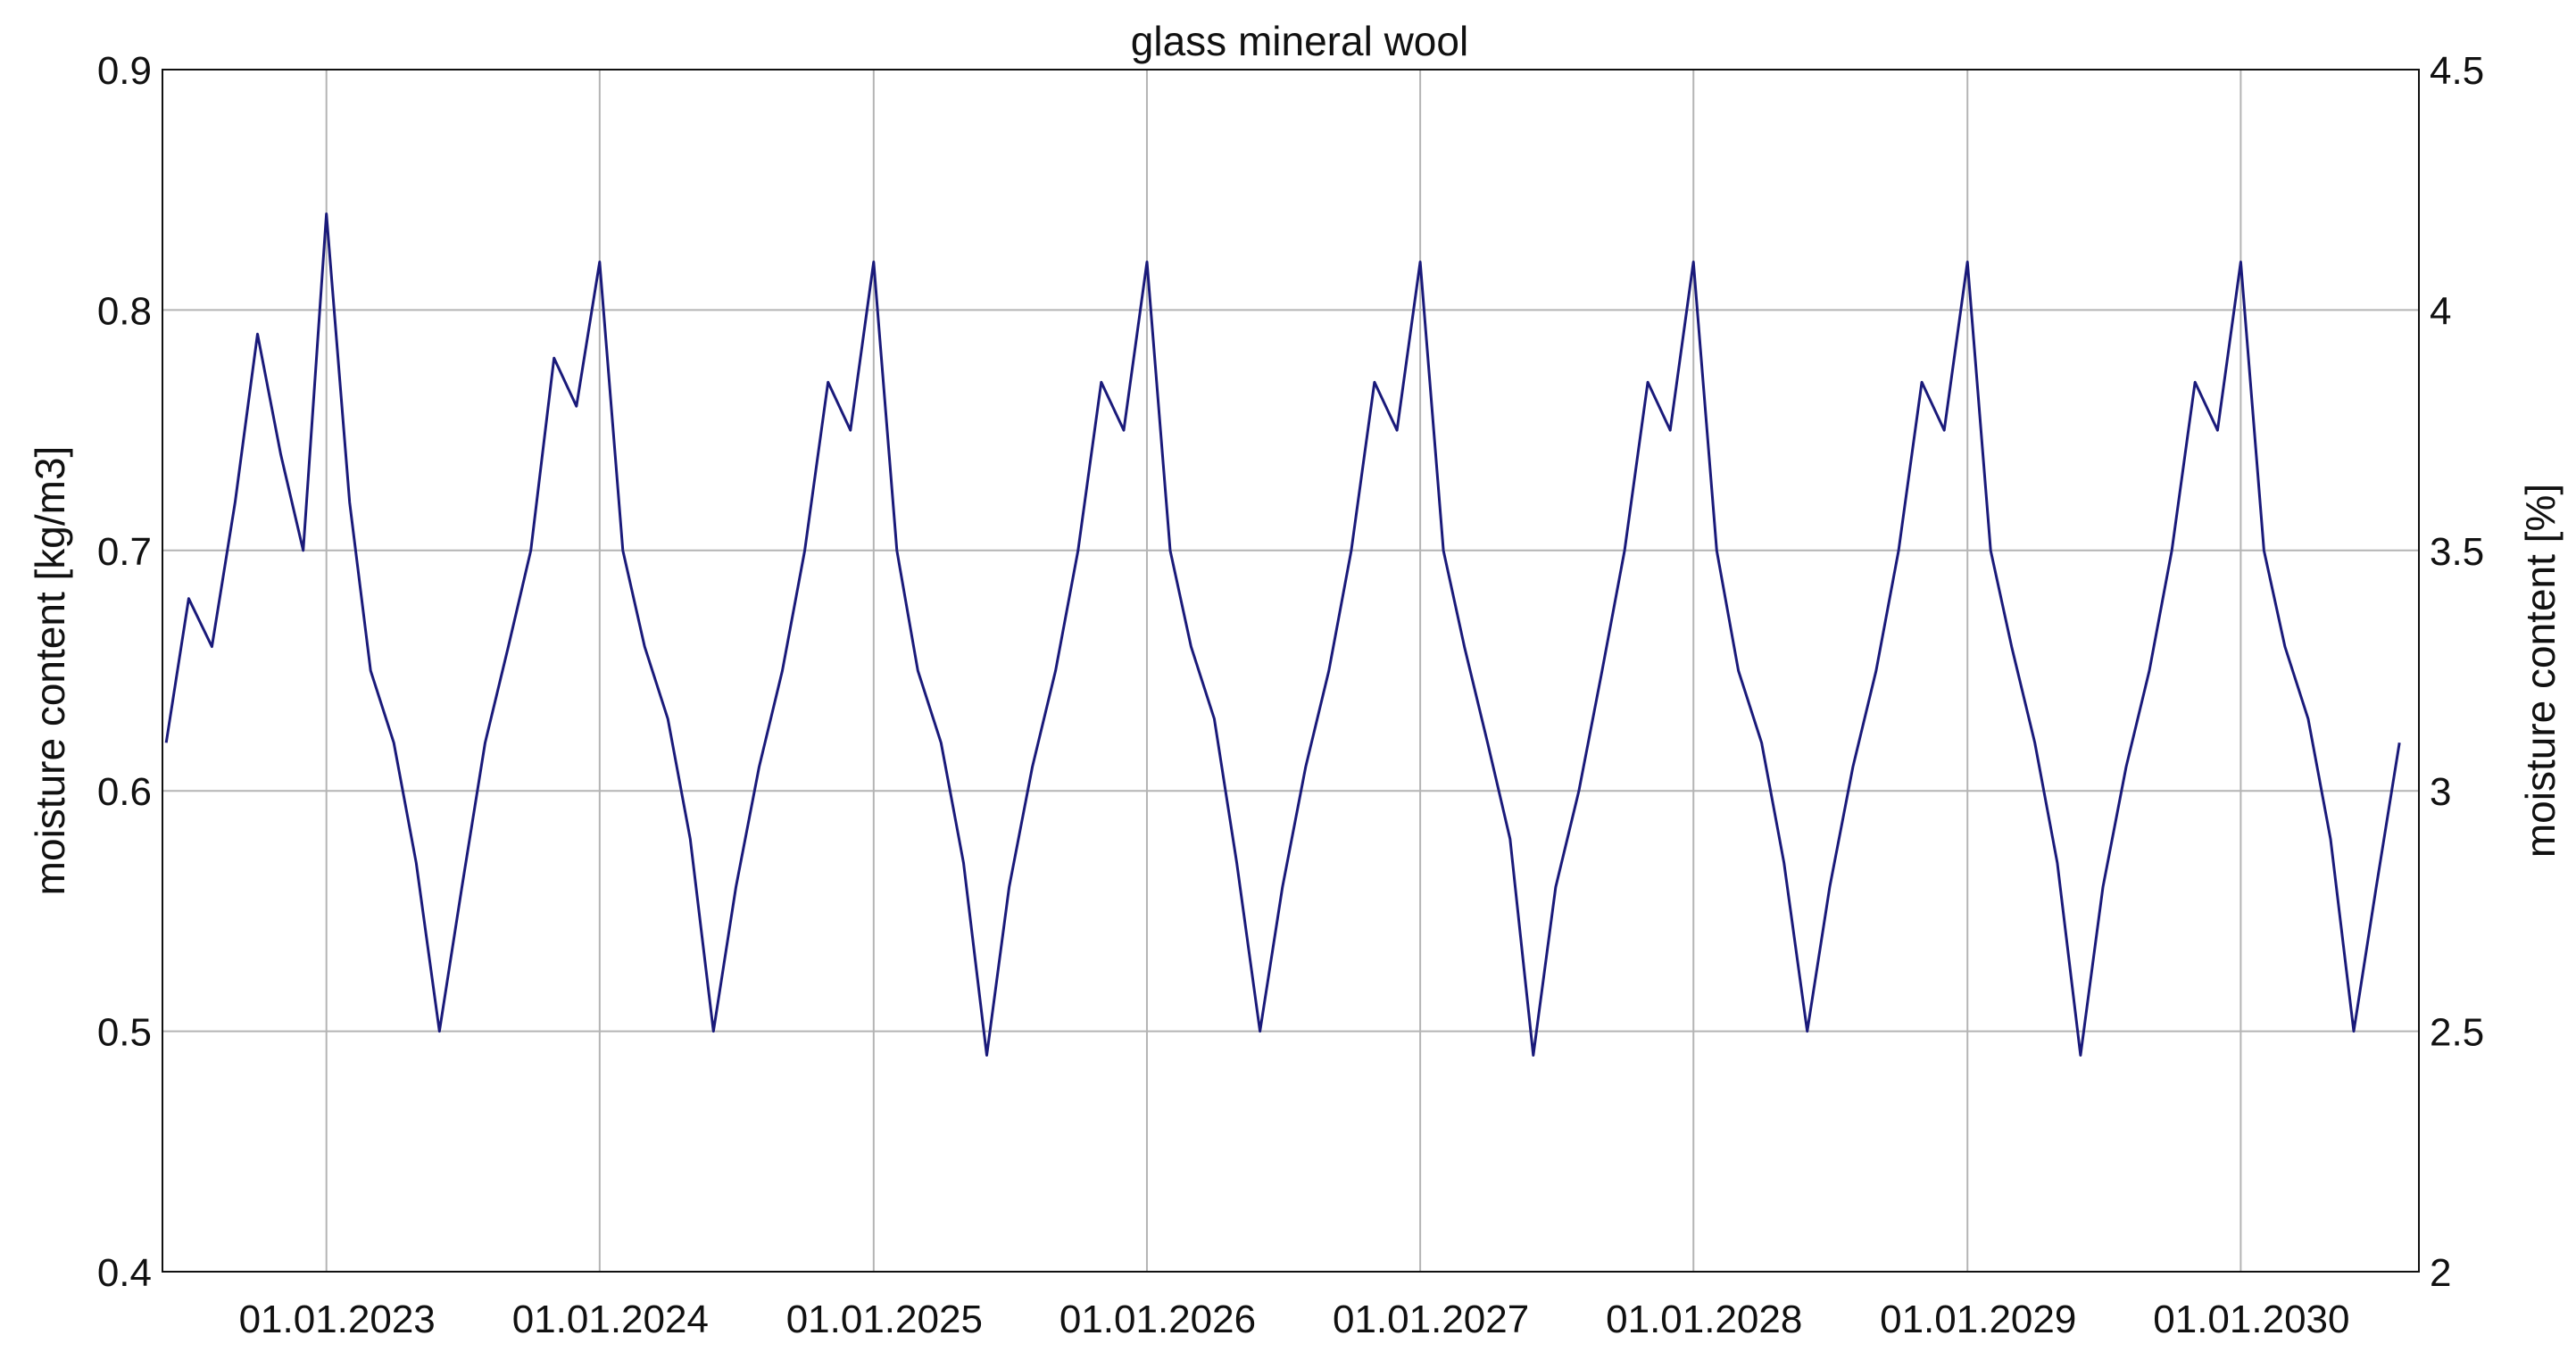 The height and width of the screenshot is (1352, 2576). Describe the element at coordinates (338, 1319) in the screenshot. I see `x-tick-label: 01.01.2023` at that location.